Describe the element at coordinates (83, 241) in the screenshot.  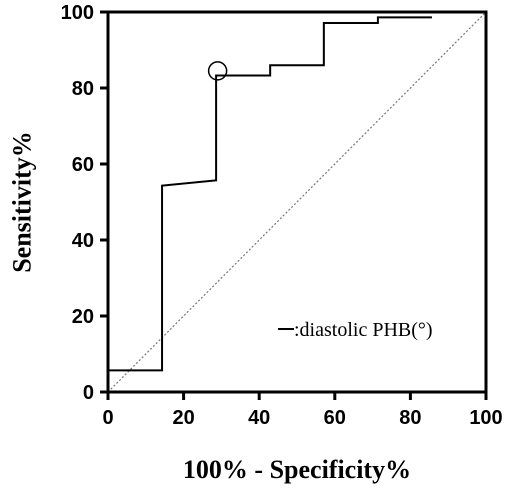
I see `y-tick-label: 40` at that location.